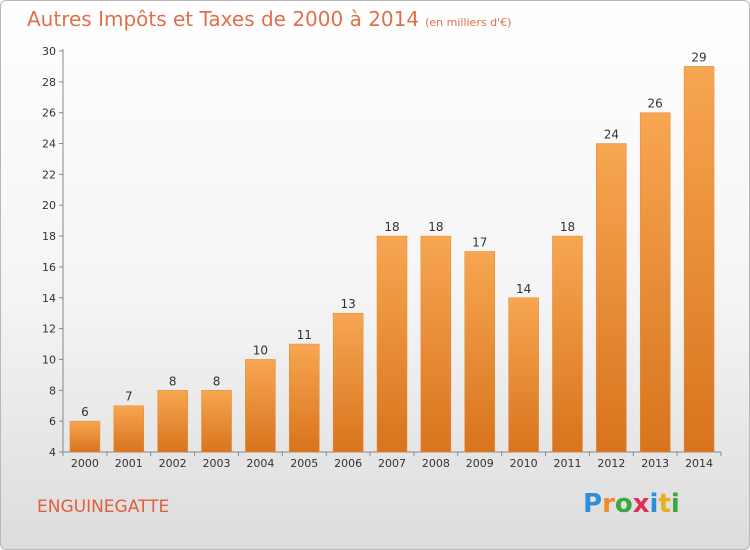  Describe the element at coordinates (223, 19) in the screenshot. I see `chart-title-text: Autres Impôts et Taxes de 2000 à 2014` at that location.